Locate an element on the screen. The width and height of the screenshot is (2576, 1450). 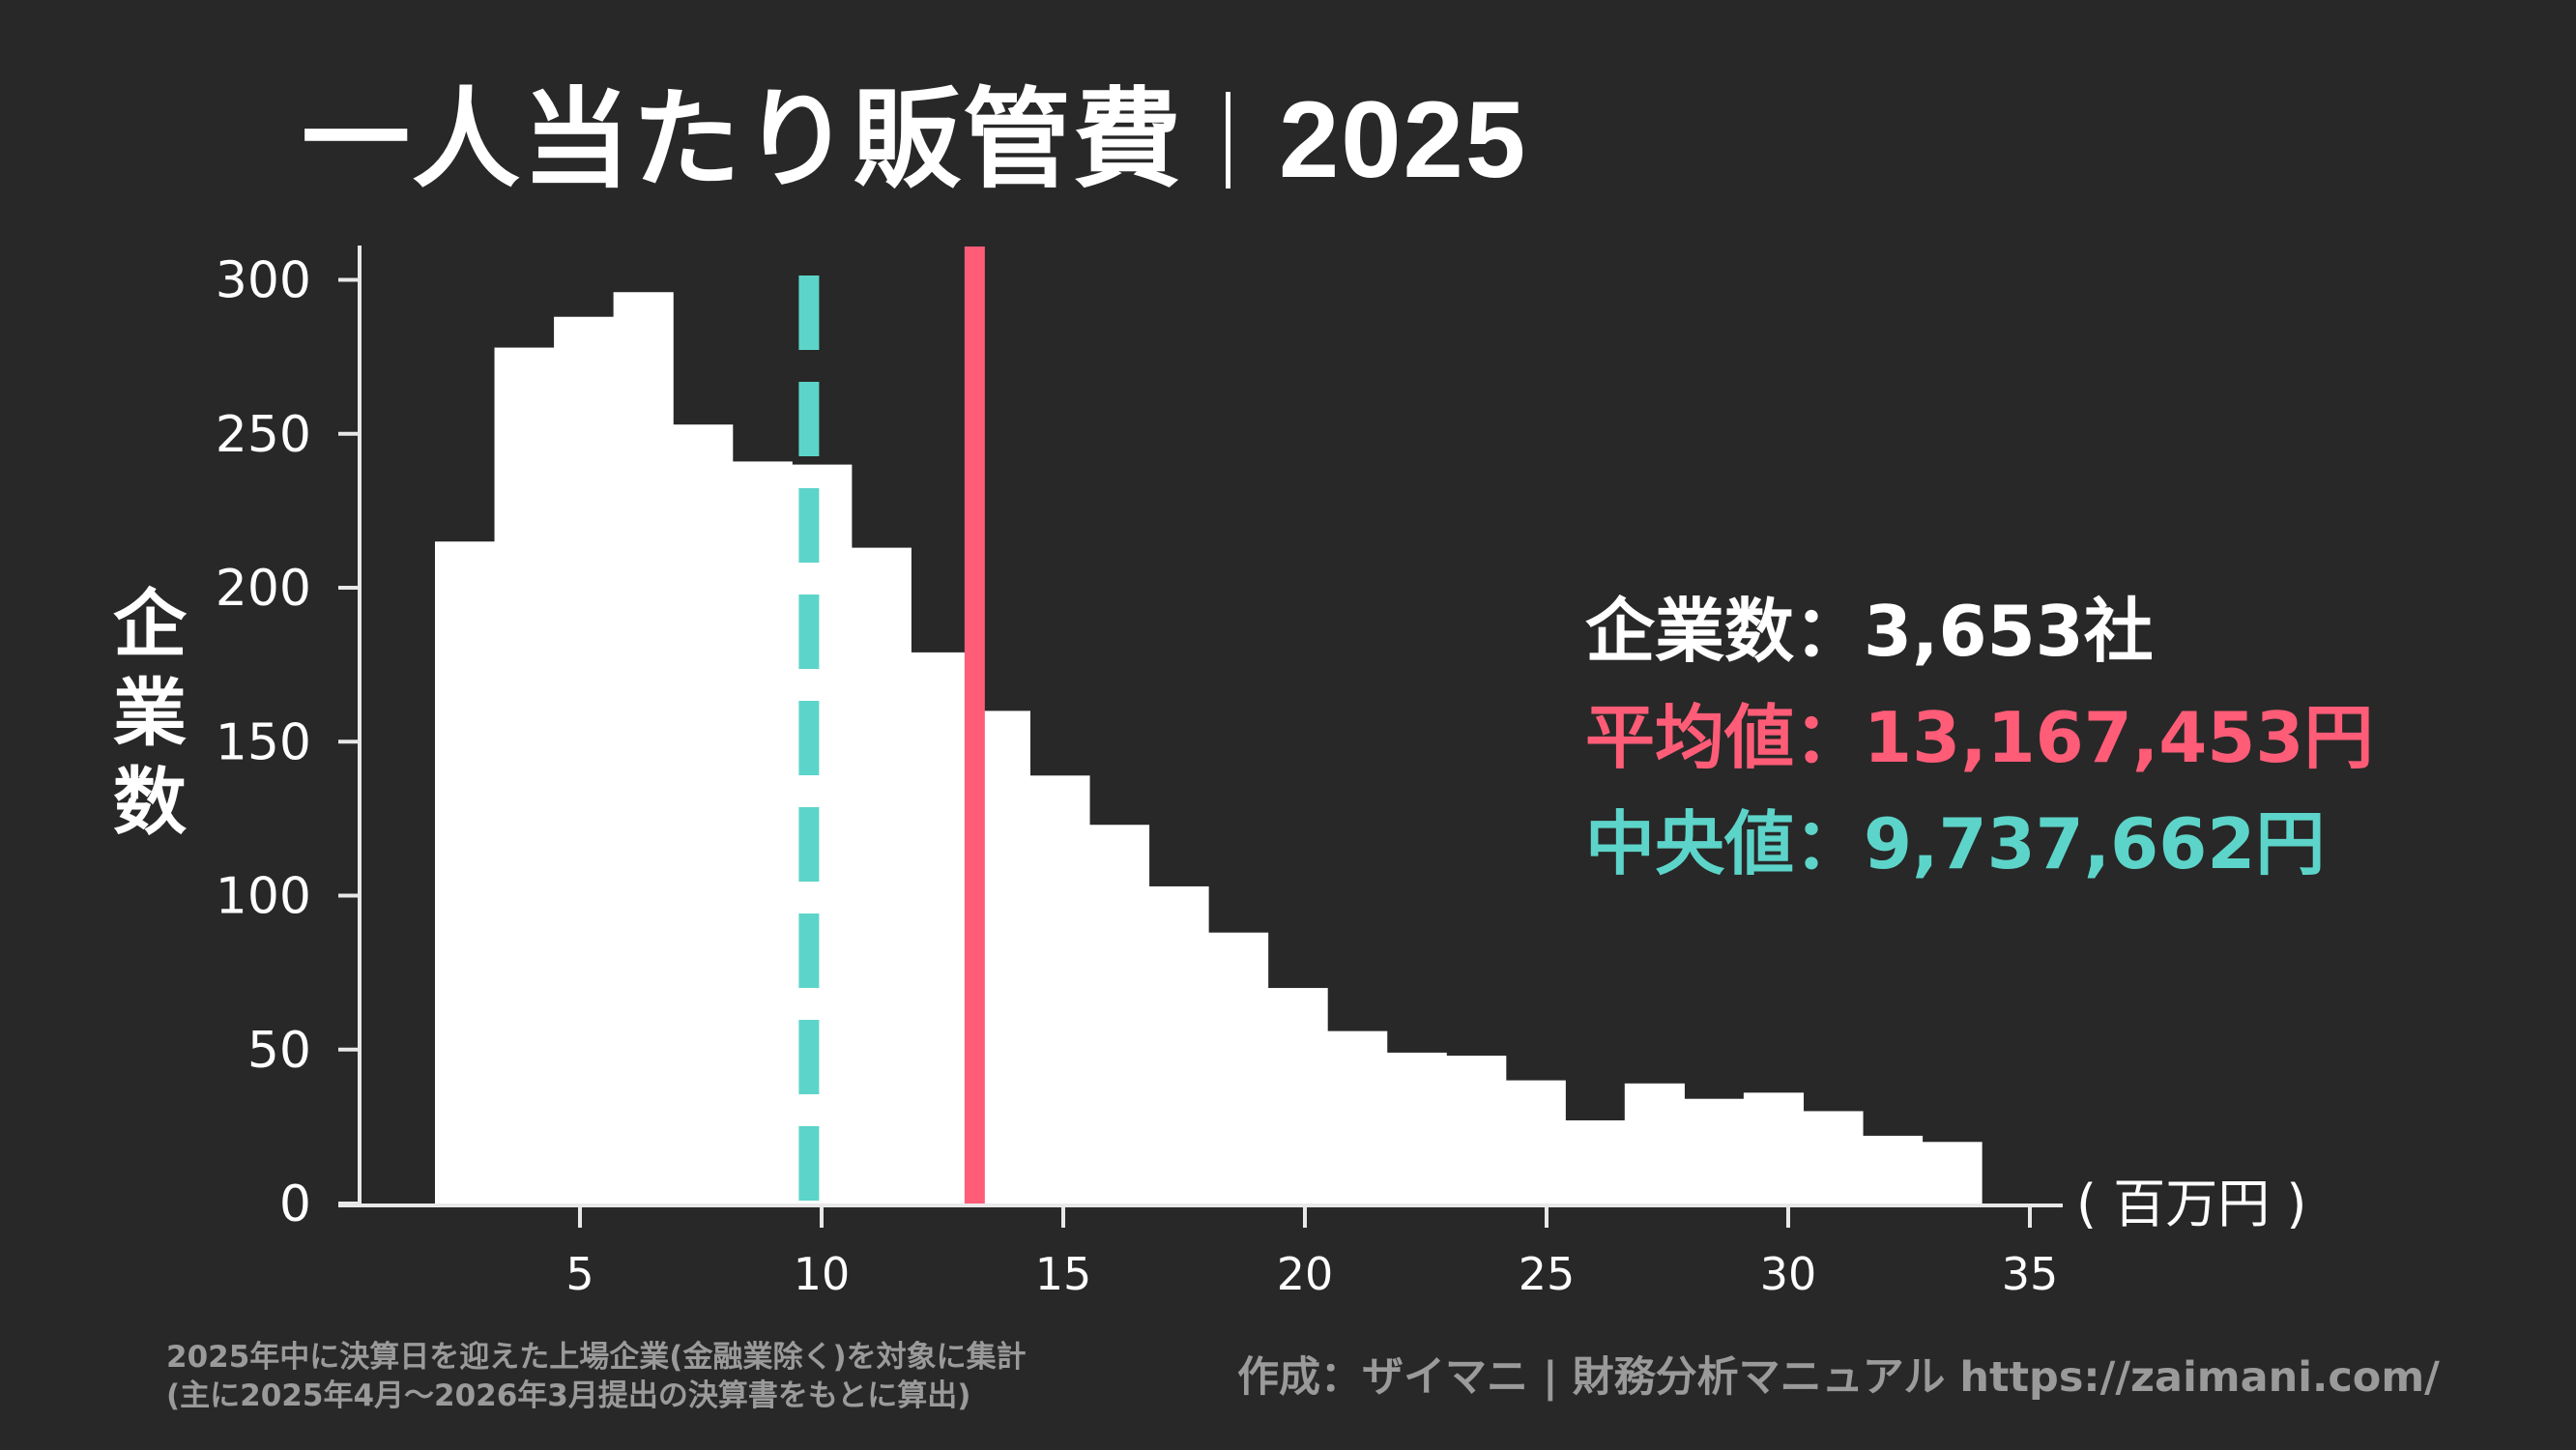
mean-amount: 13,167,453円 is located at coordinates (2119, 738).